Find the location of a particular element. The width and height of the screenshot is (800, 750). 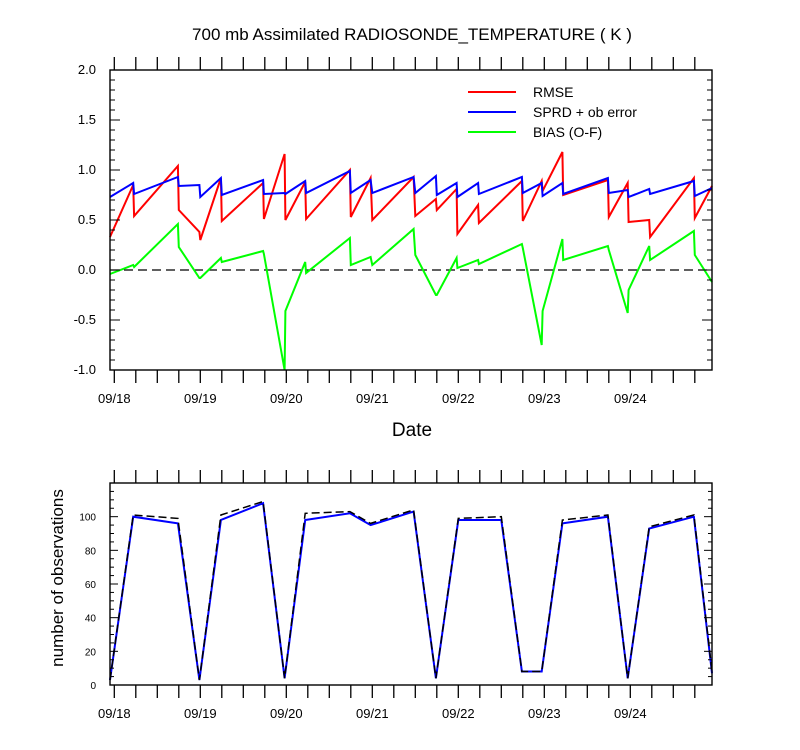

y-tick-label: 100 is located at coordinates (87, 518).